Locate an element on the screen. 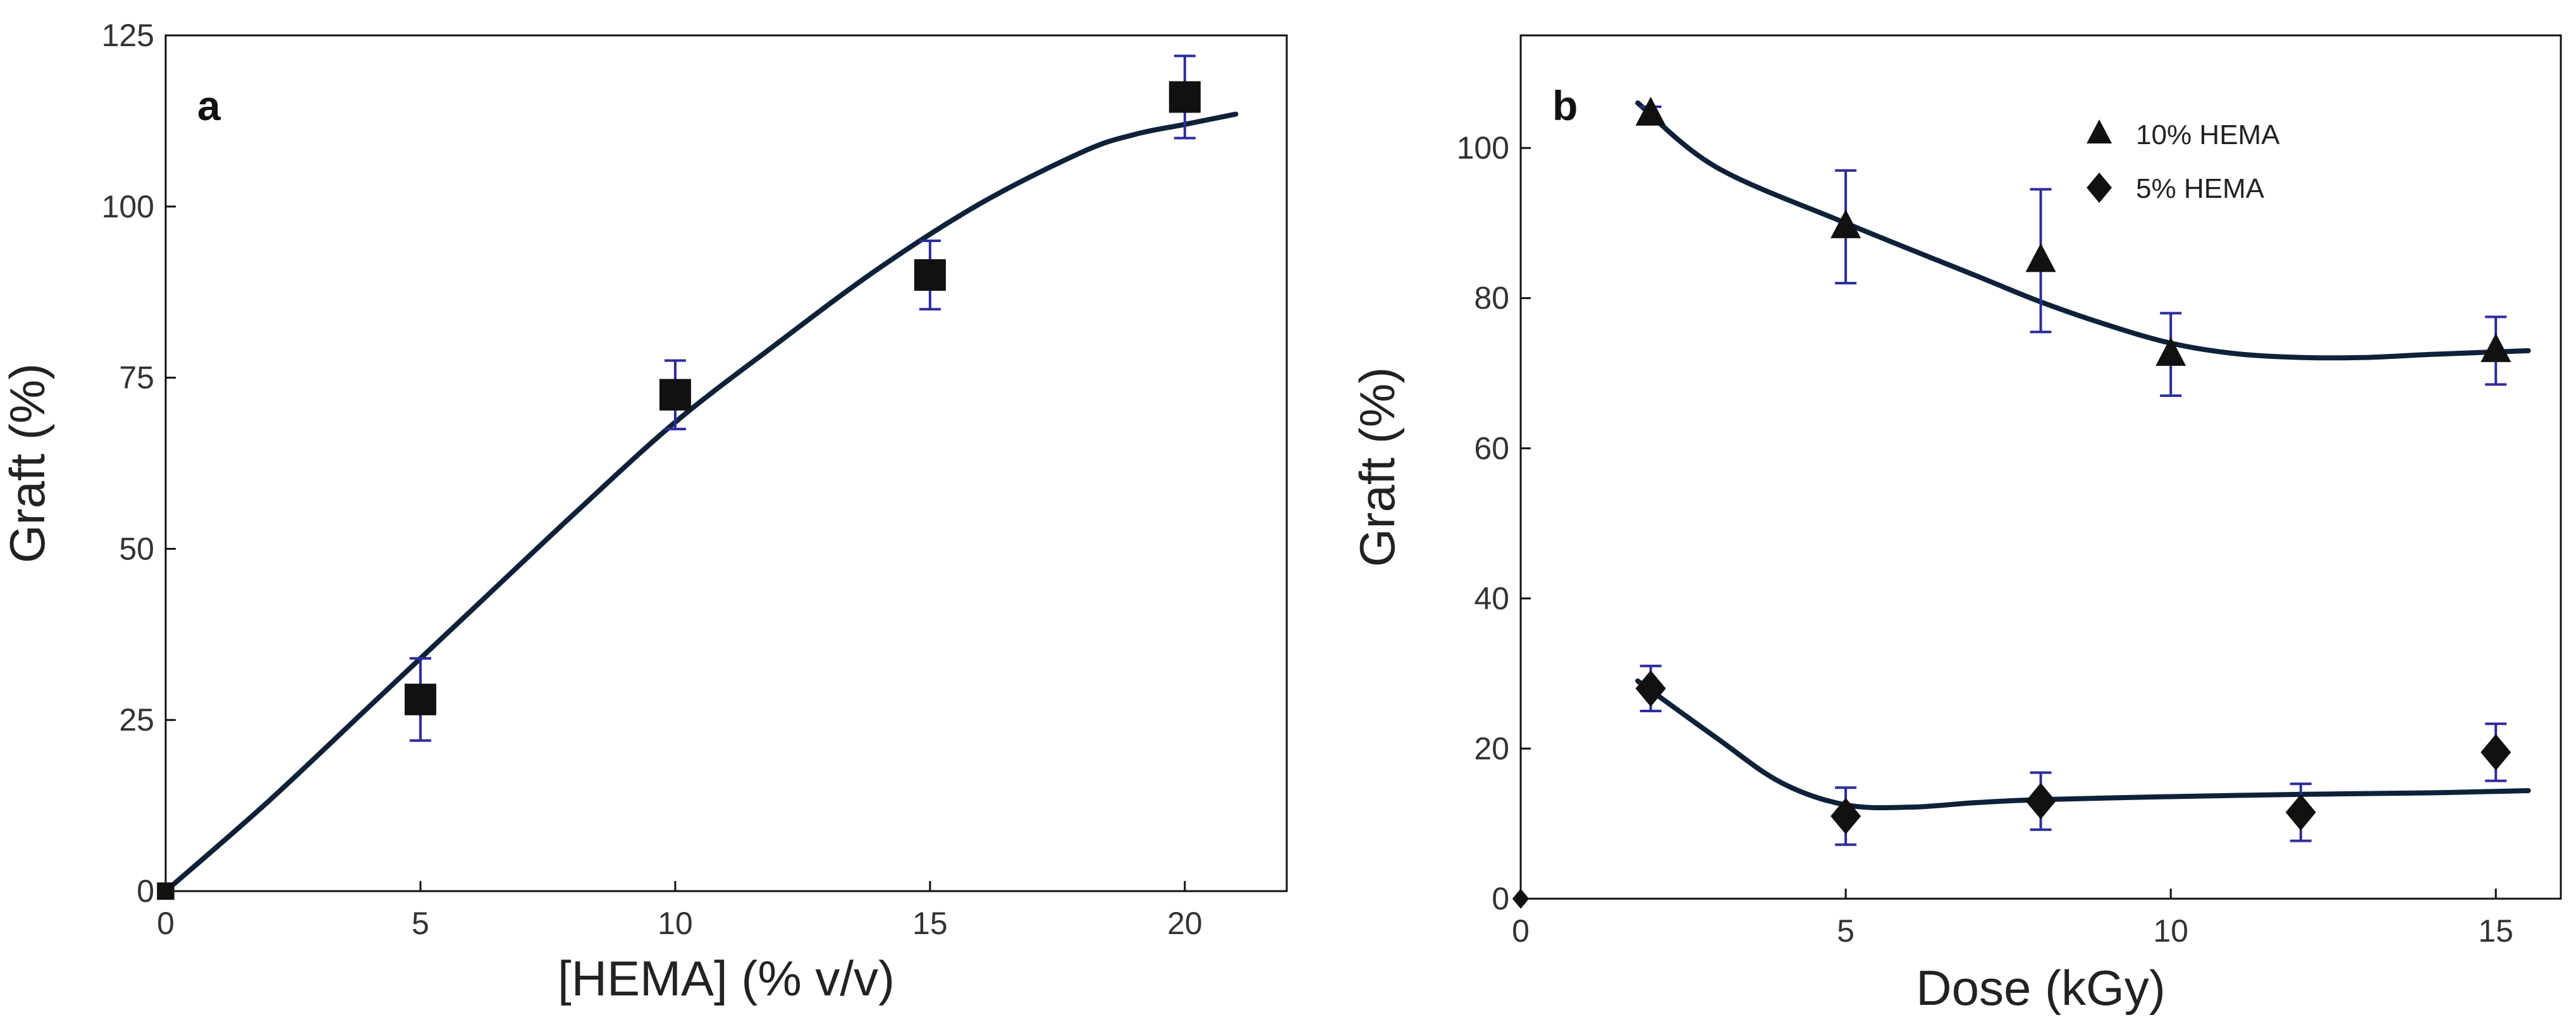 The width and height of the screenshot is (2576, 1027). panel-a-x-tick-label: 20 is located at coordinates (1185, 923).